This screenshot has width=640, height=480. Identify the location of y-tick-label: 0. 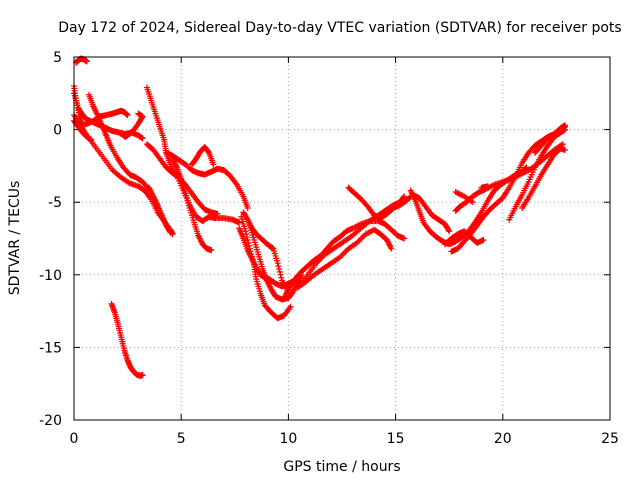
(57, 131).